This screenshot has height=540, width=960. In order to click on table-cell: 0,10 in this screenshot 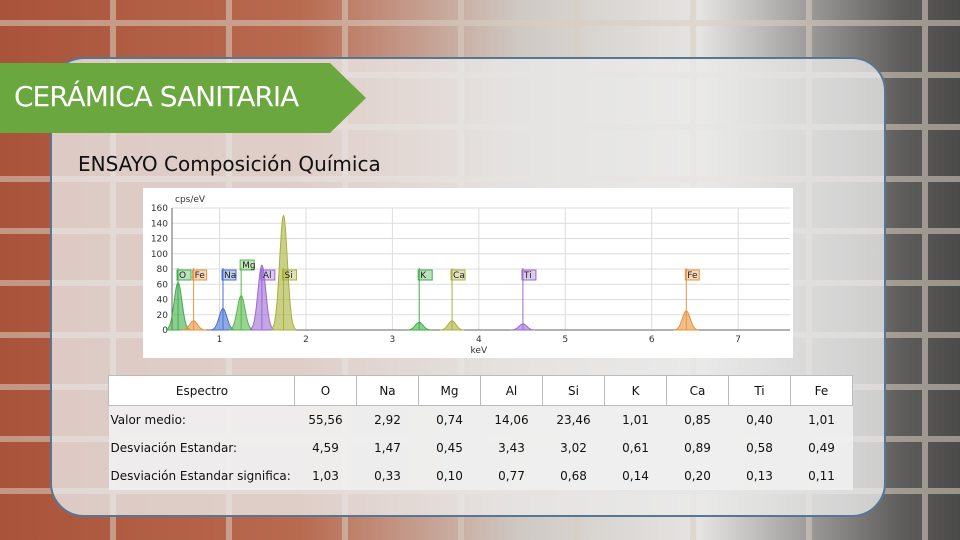, I will do `click(449, 476)`.